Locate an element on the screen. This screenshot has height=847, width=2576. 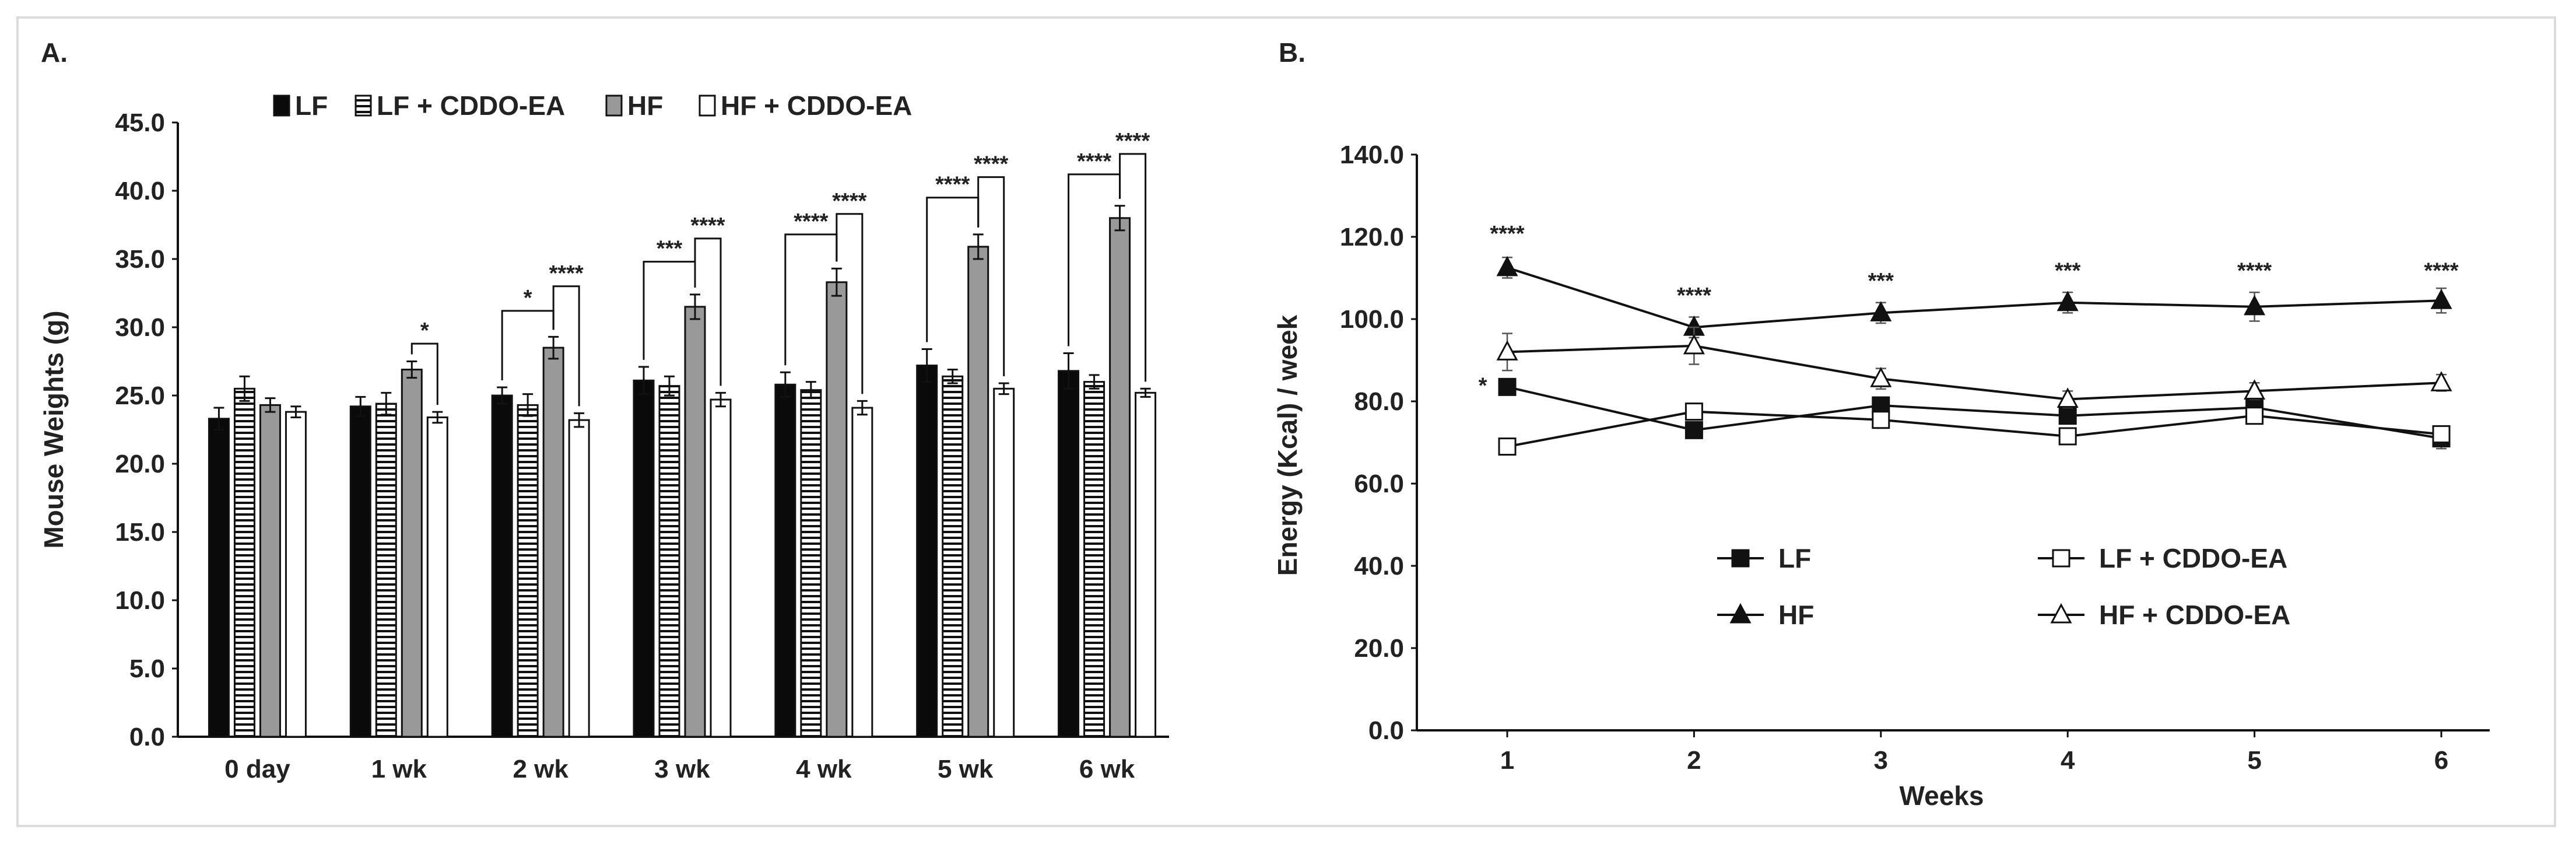
bar-lf-5-wk is located at coordinates (927, 551).